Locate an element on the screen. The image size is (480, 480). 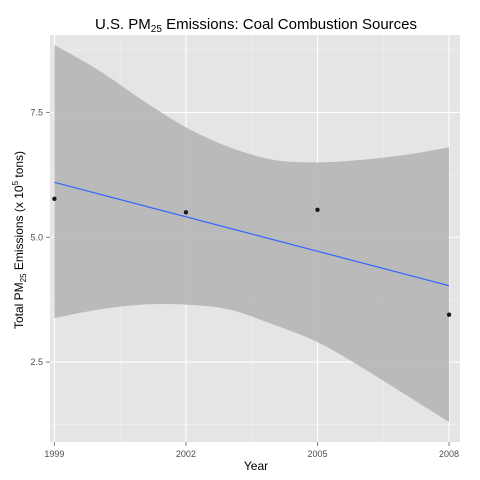
y-tick-label: 5.0 is located at coordinates (36, 237).